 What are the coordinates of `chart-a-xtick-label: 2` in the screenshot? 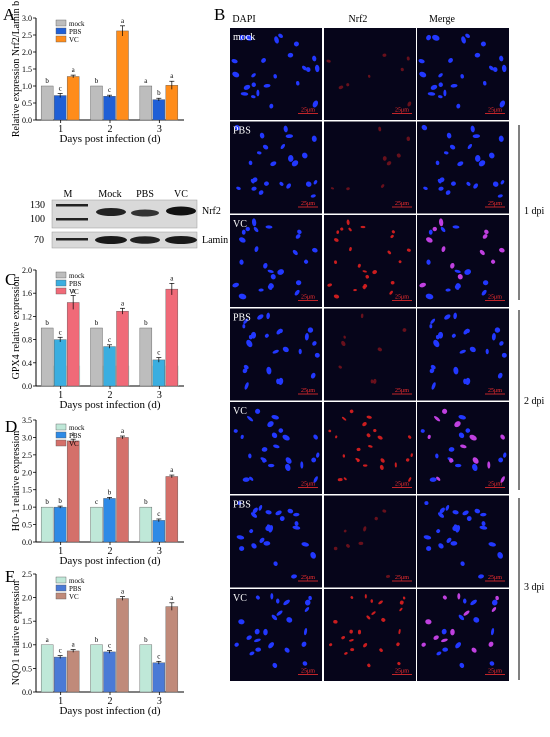 It's located at (110, 129).